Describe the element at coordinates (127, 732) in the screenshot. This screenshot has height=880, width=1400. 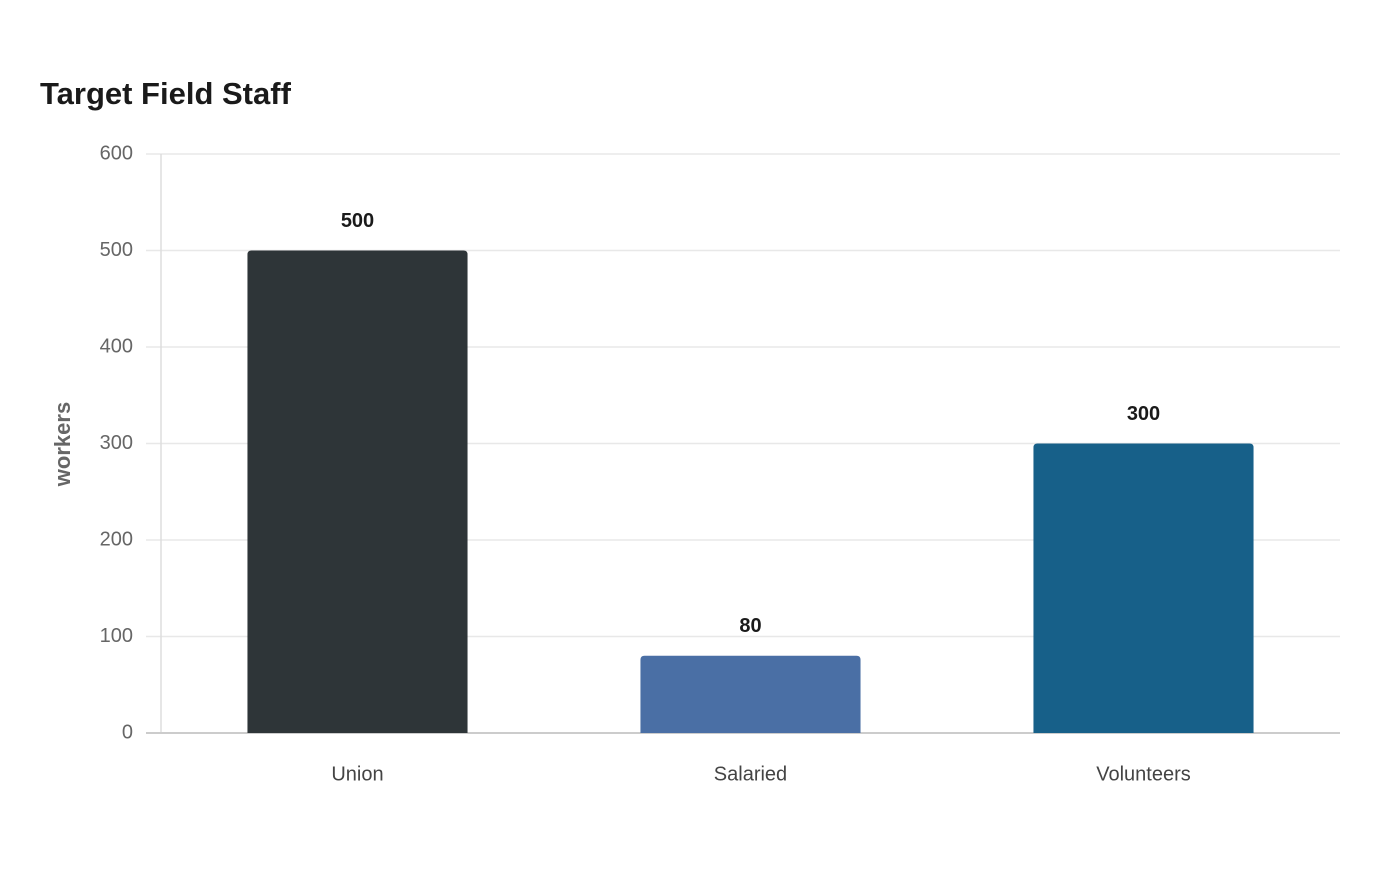
I see `y-tick-label: 0` at that location.